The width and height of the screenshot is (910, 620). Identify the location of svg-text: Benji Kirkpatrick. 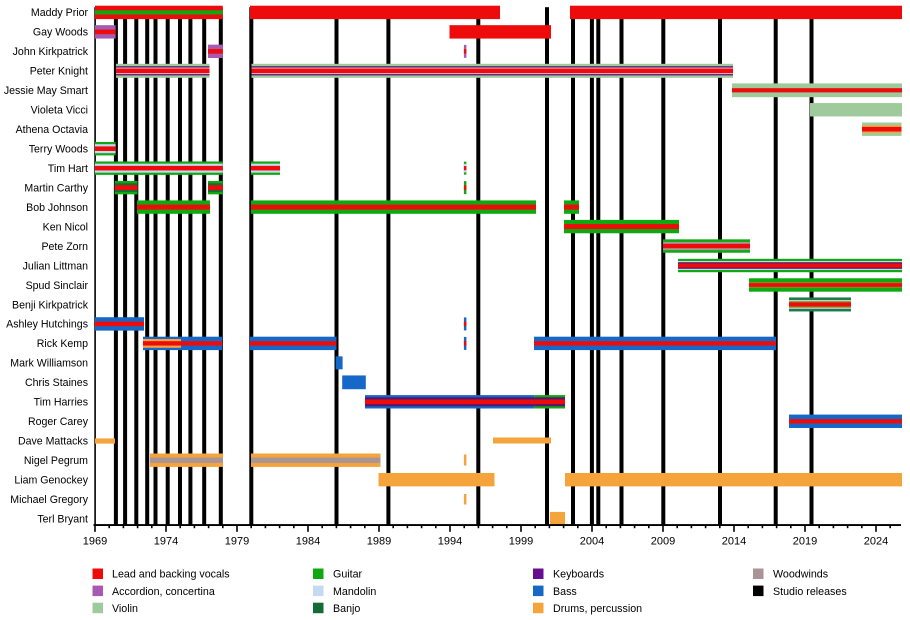
(50, 305).